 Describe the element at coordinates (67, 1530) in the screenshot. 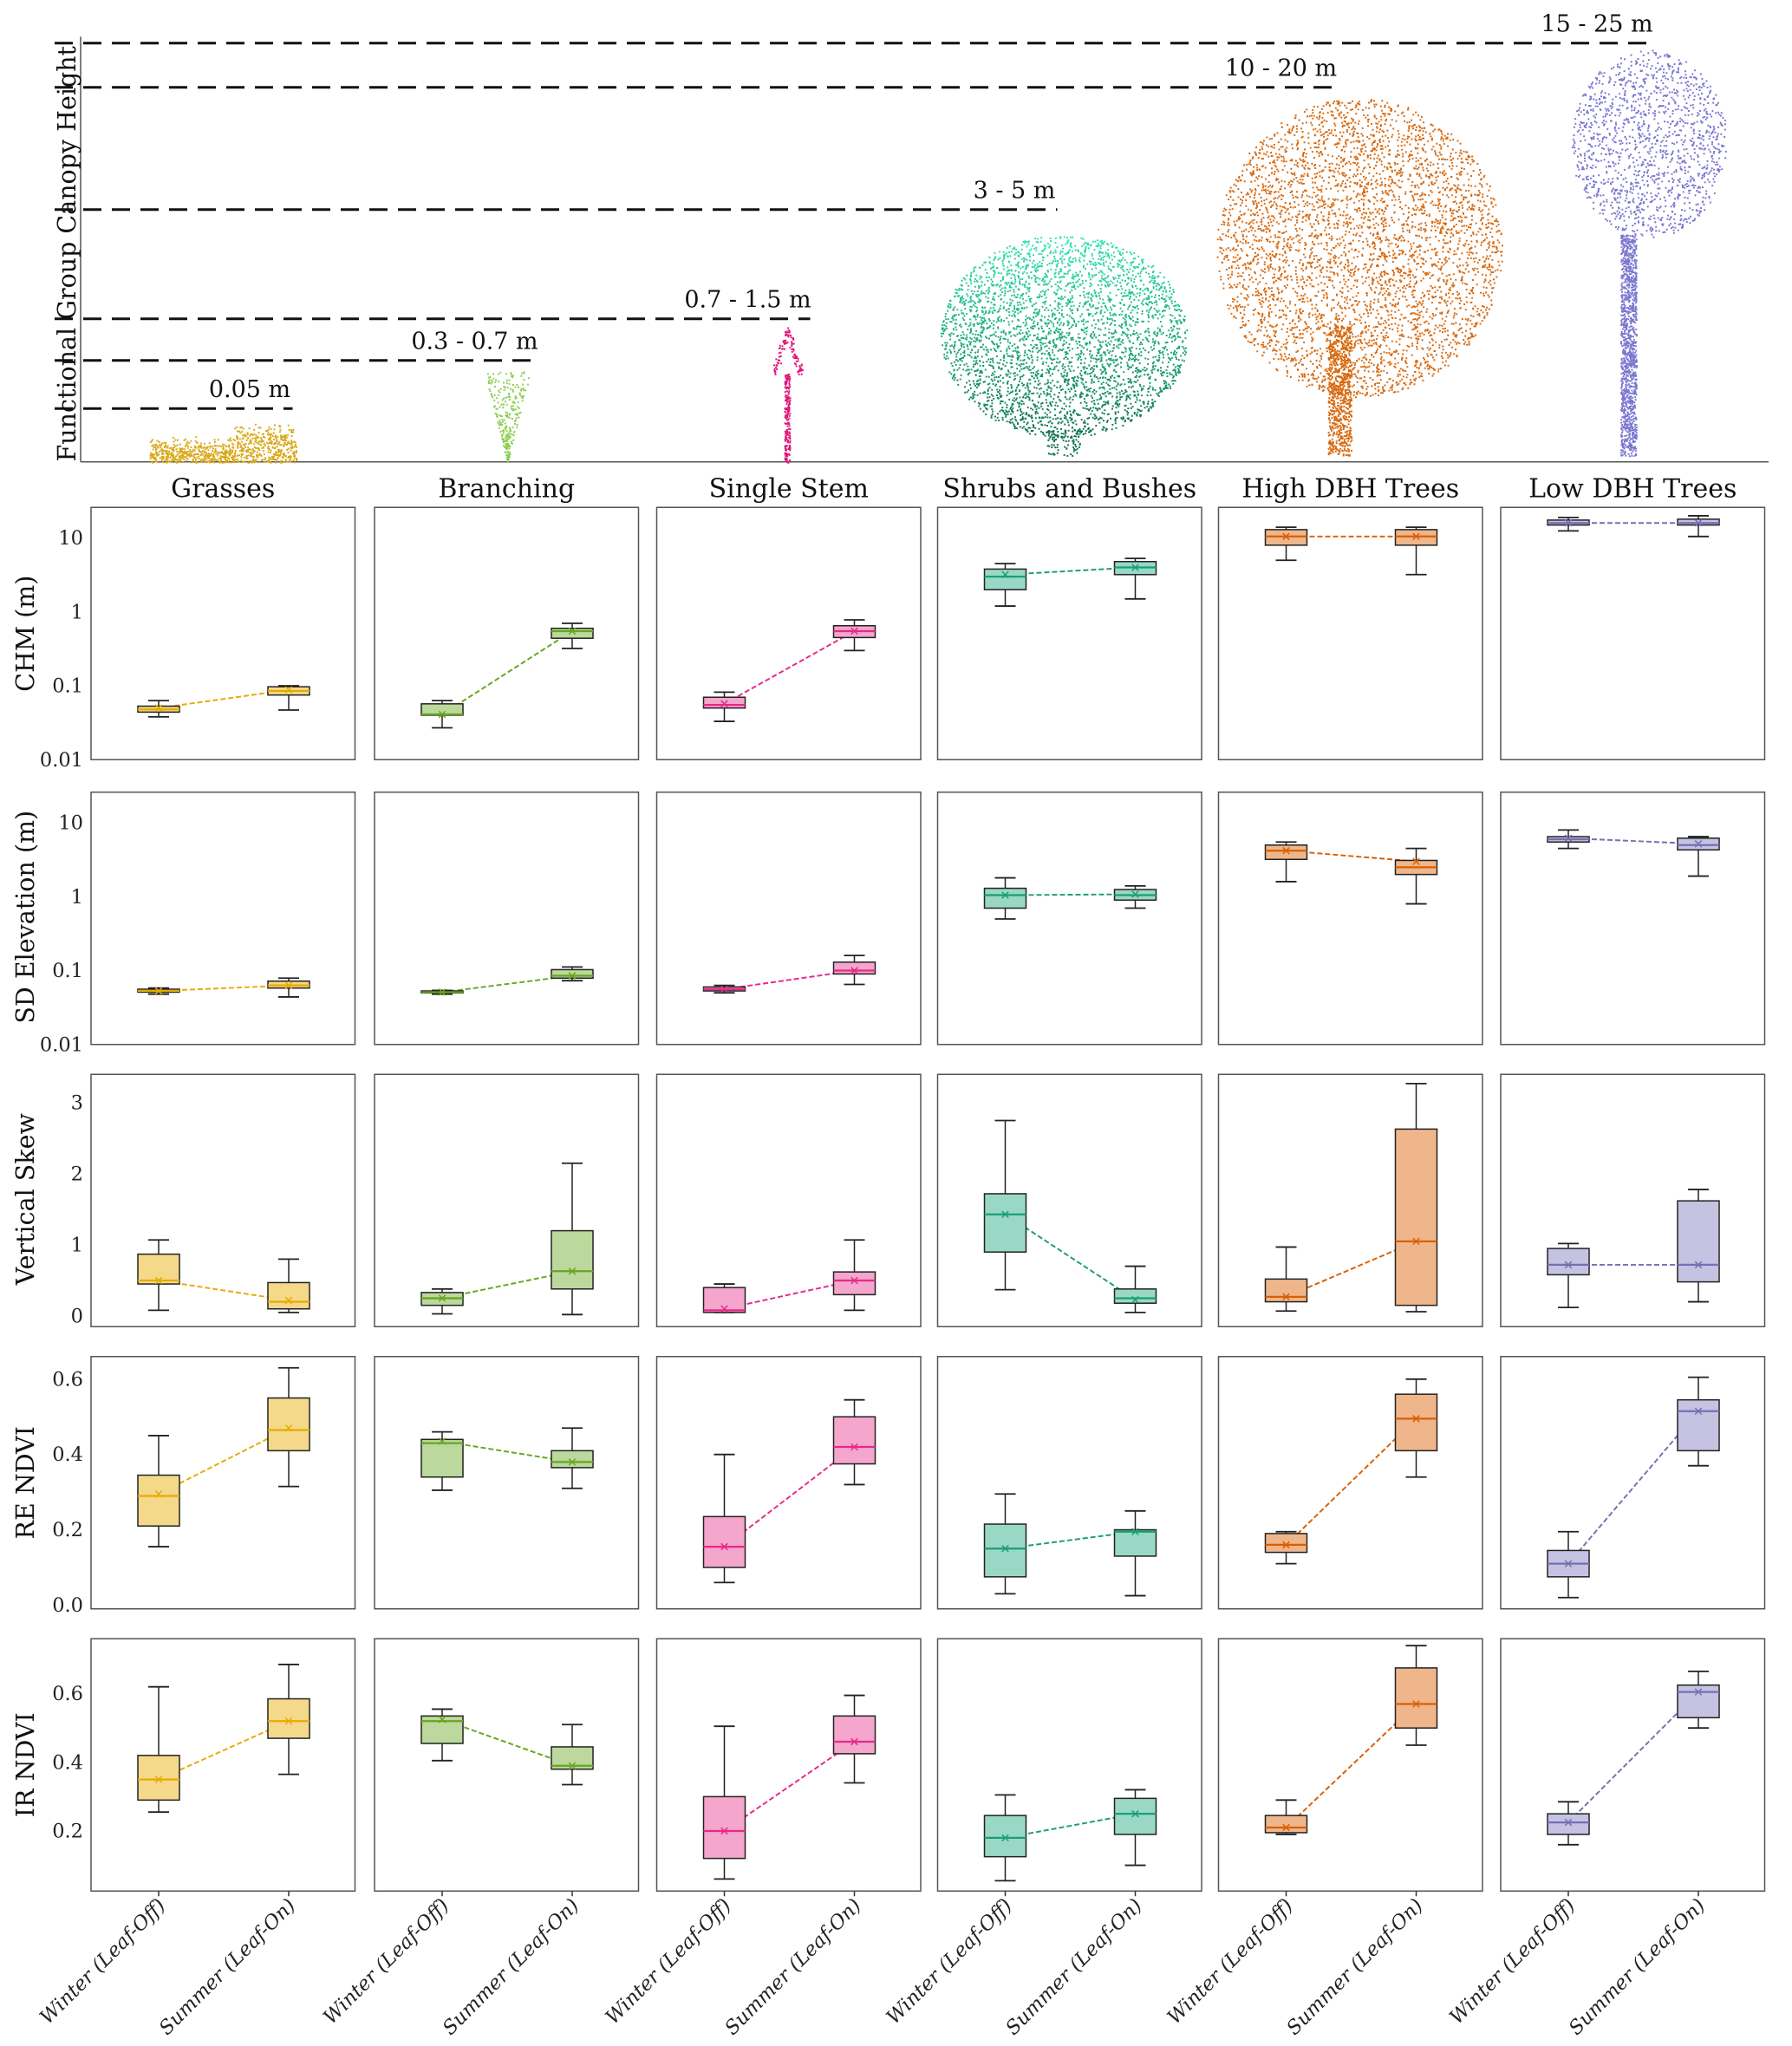

I see `y-tick-label: 0.2` at that location.